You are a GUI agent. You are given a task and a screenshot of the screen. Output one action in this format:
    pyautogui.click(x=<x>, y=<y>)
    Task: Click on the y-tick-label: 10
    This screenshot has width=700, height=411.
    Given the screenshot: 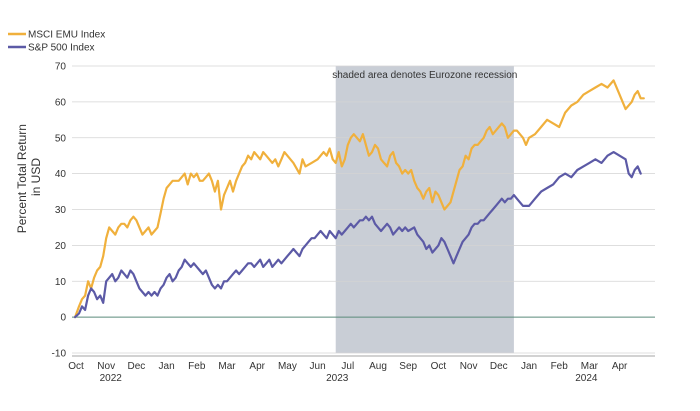 What is the action you would take?
    pyautogui.click(x=61, y=282)
    